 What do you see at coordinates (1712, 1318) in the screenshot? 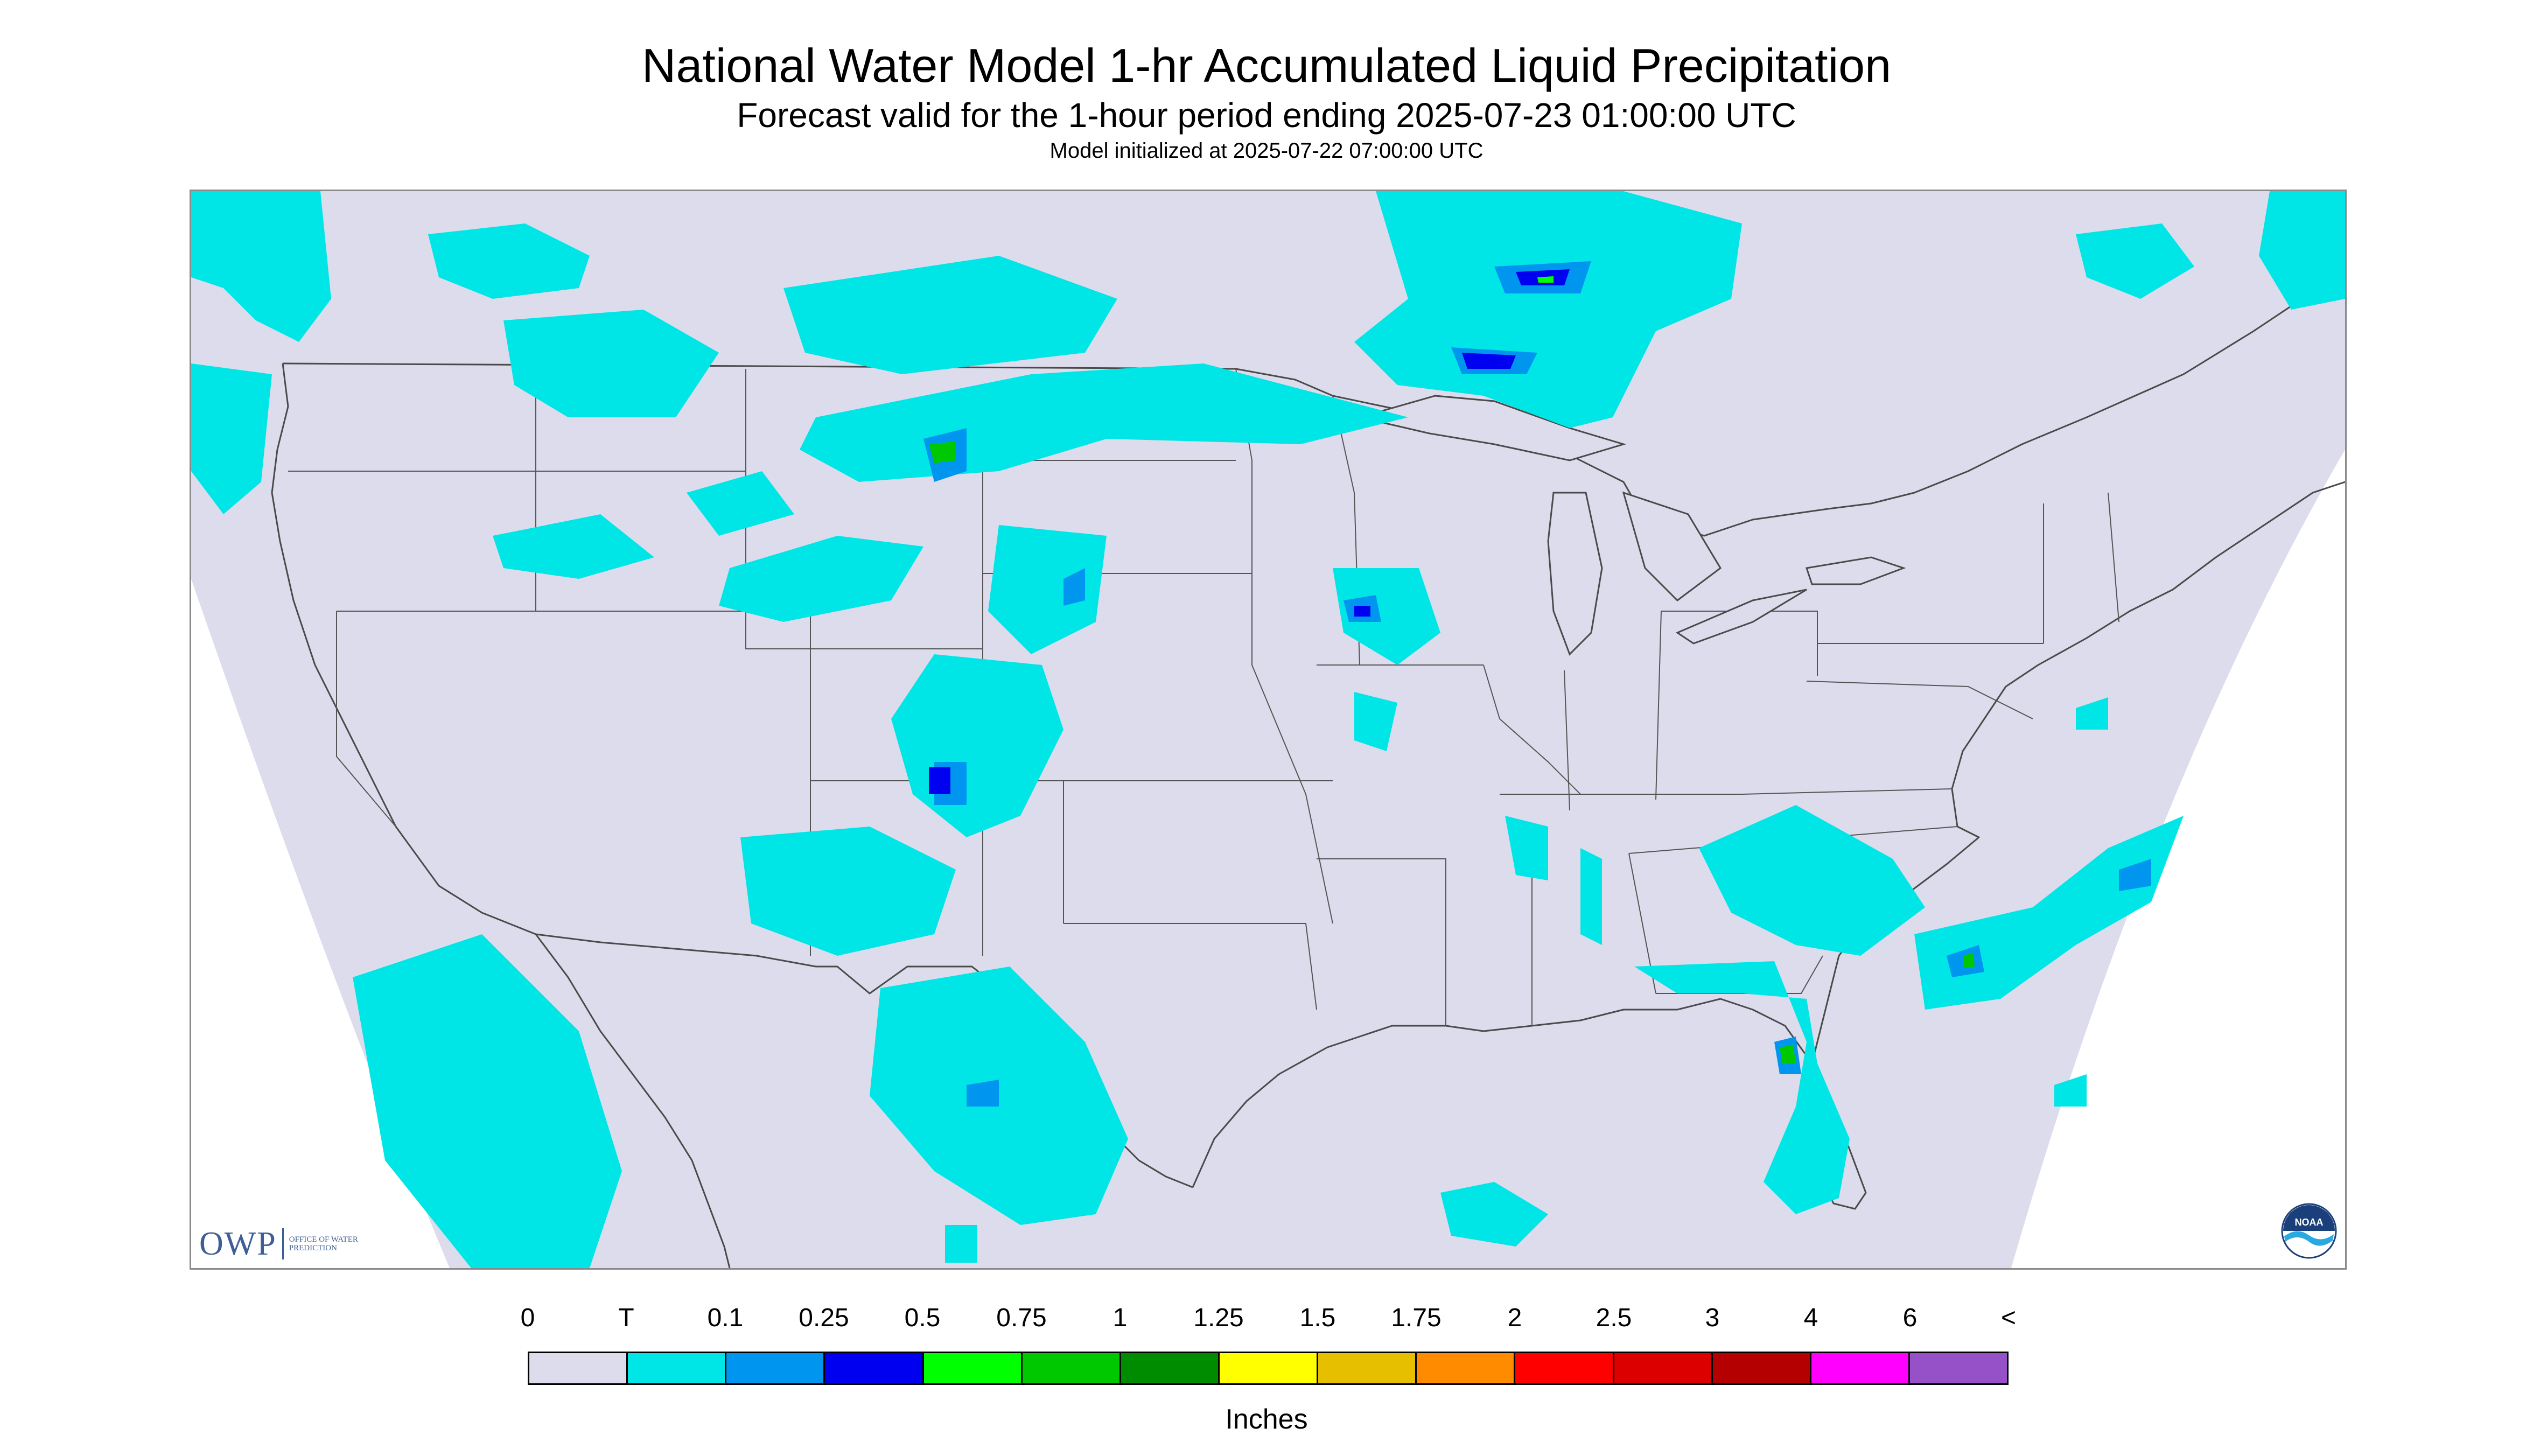
I see `legend-label: 3` at bounding box center [1712, 1318].